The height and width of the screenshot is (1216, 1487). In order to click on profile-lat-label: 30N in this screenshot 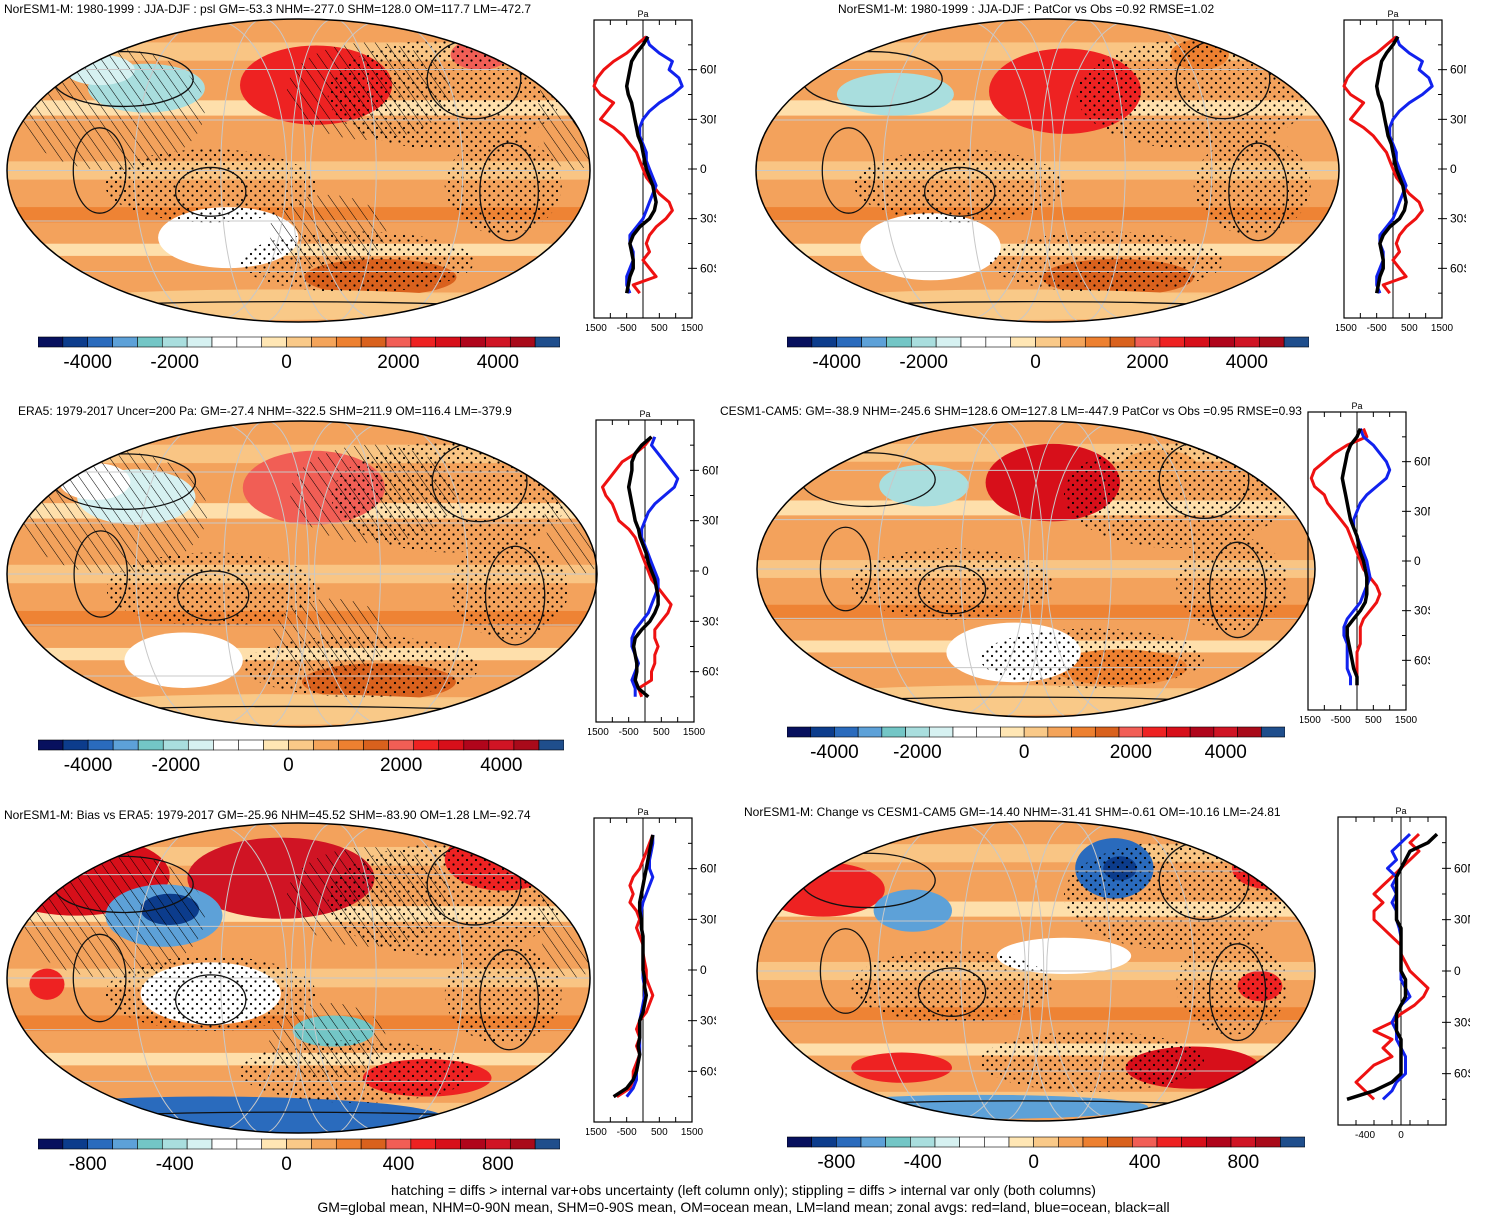, I will do `click(1458, 119)`.